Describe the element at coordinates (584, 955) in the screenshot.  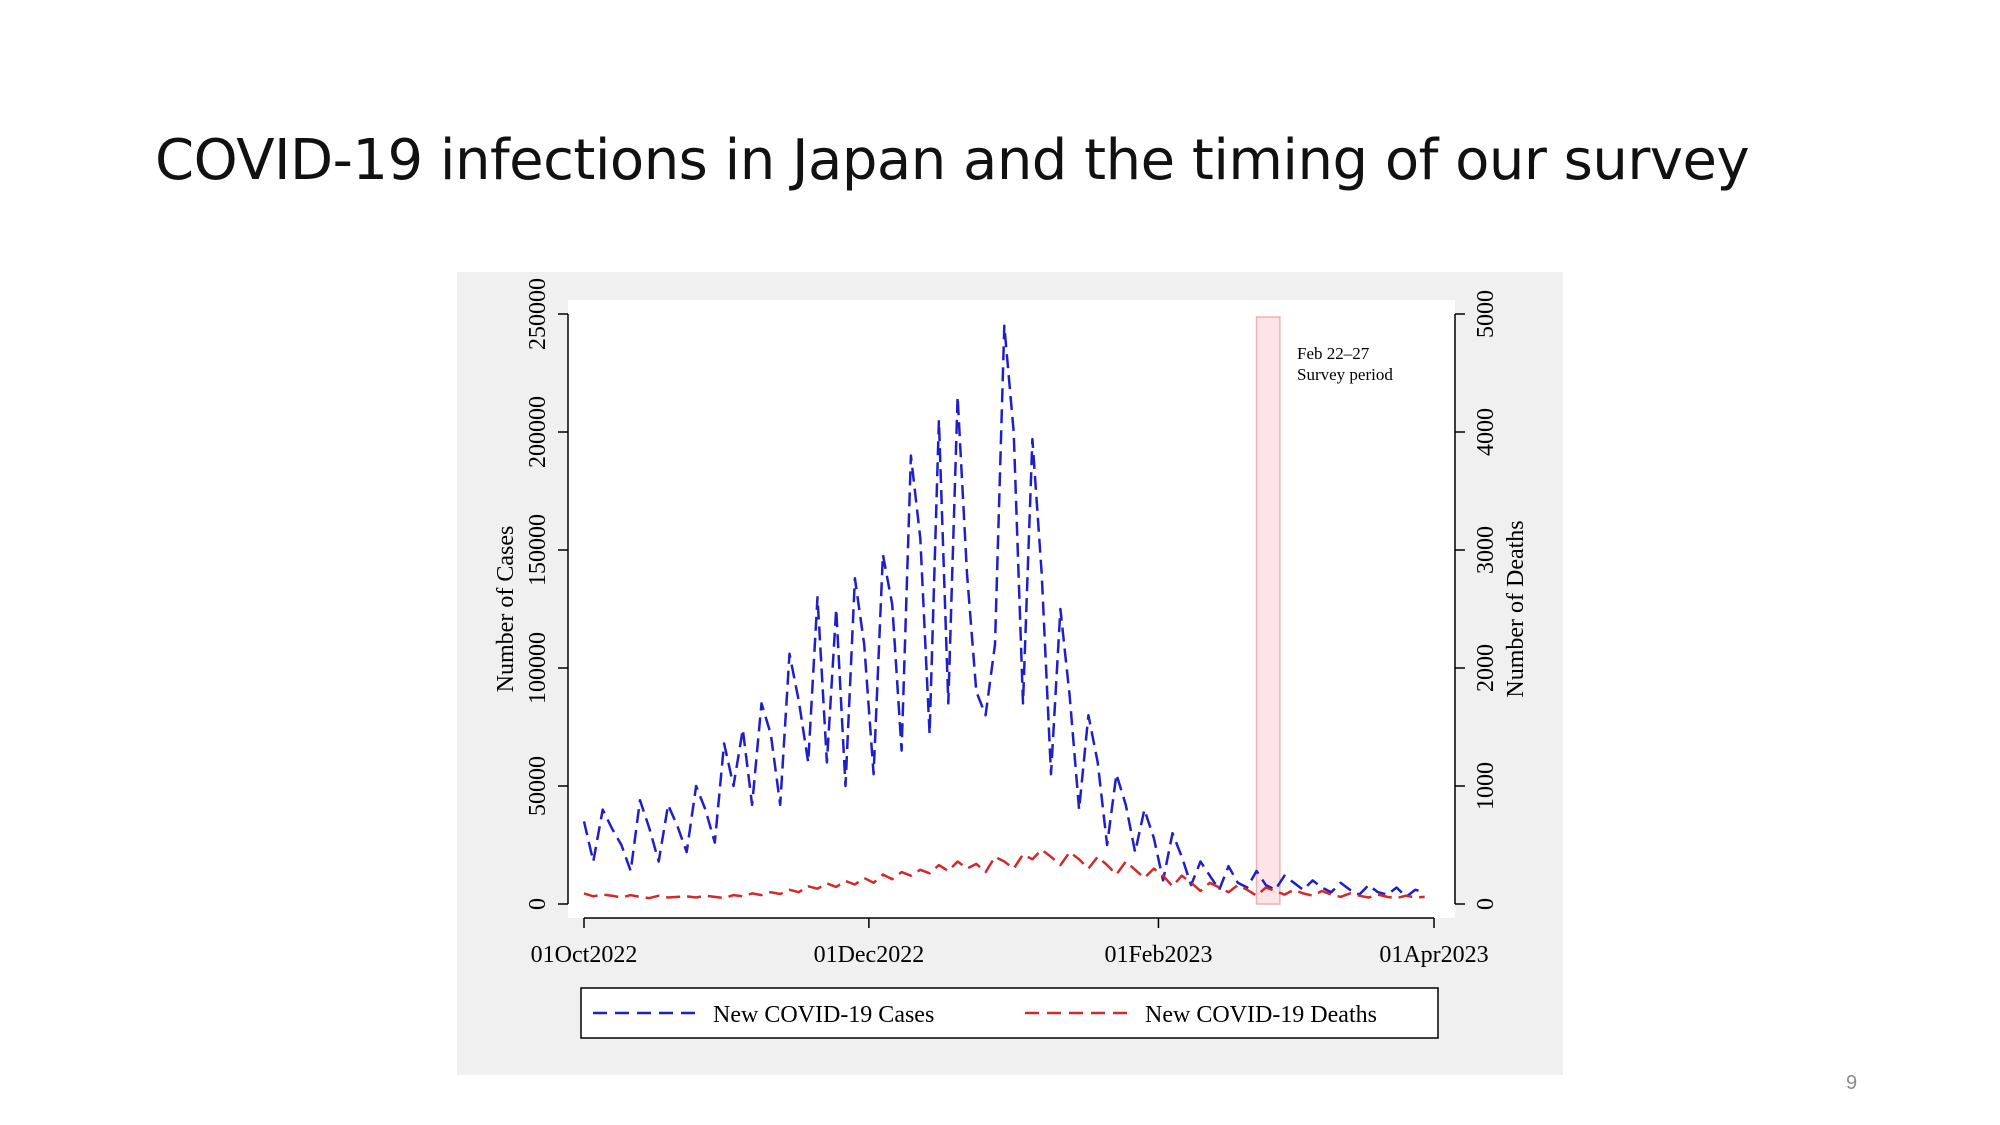
I see `x-tick-label: 01Oct2022` at that location.